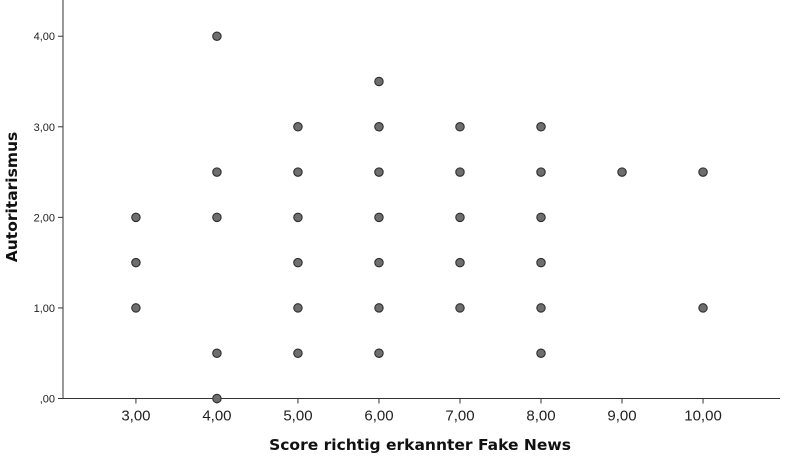  What do you see at coordinates (44, 218) in the screenshot?
I see `y-tick-label: 2,00` at bounding box center [44, 218].